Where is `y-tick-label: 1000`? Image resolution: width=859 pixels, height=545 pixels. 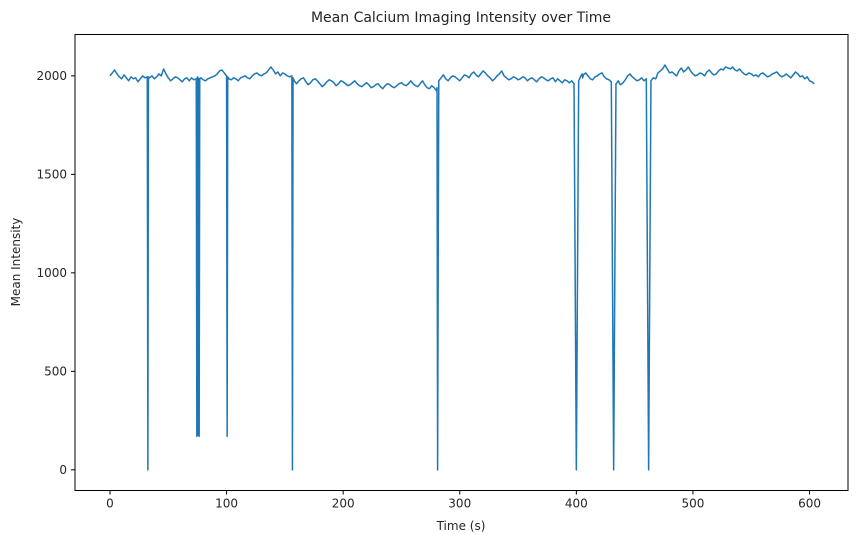
y-tick-label: 1000 is located at coordinates (51, 273).